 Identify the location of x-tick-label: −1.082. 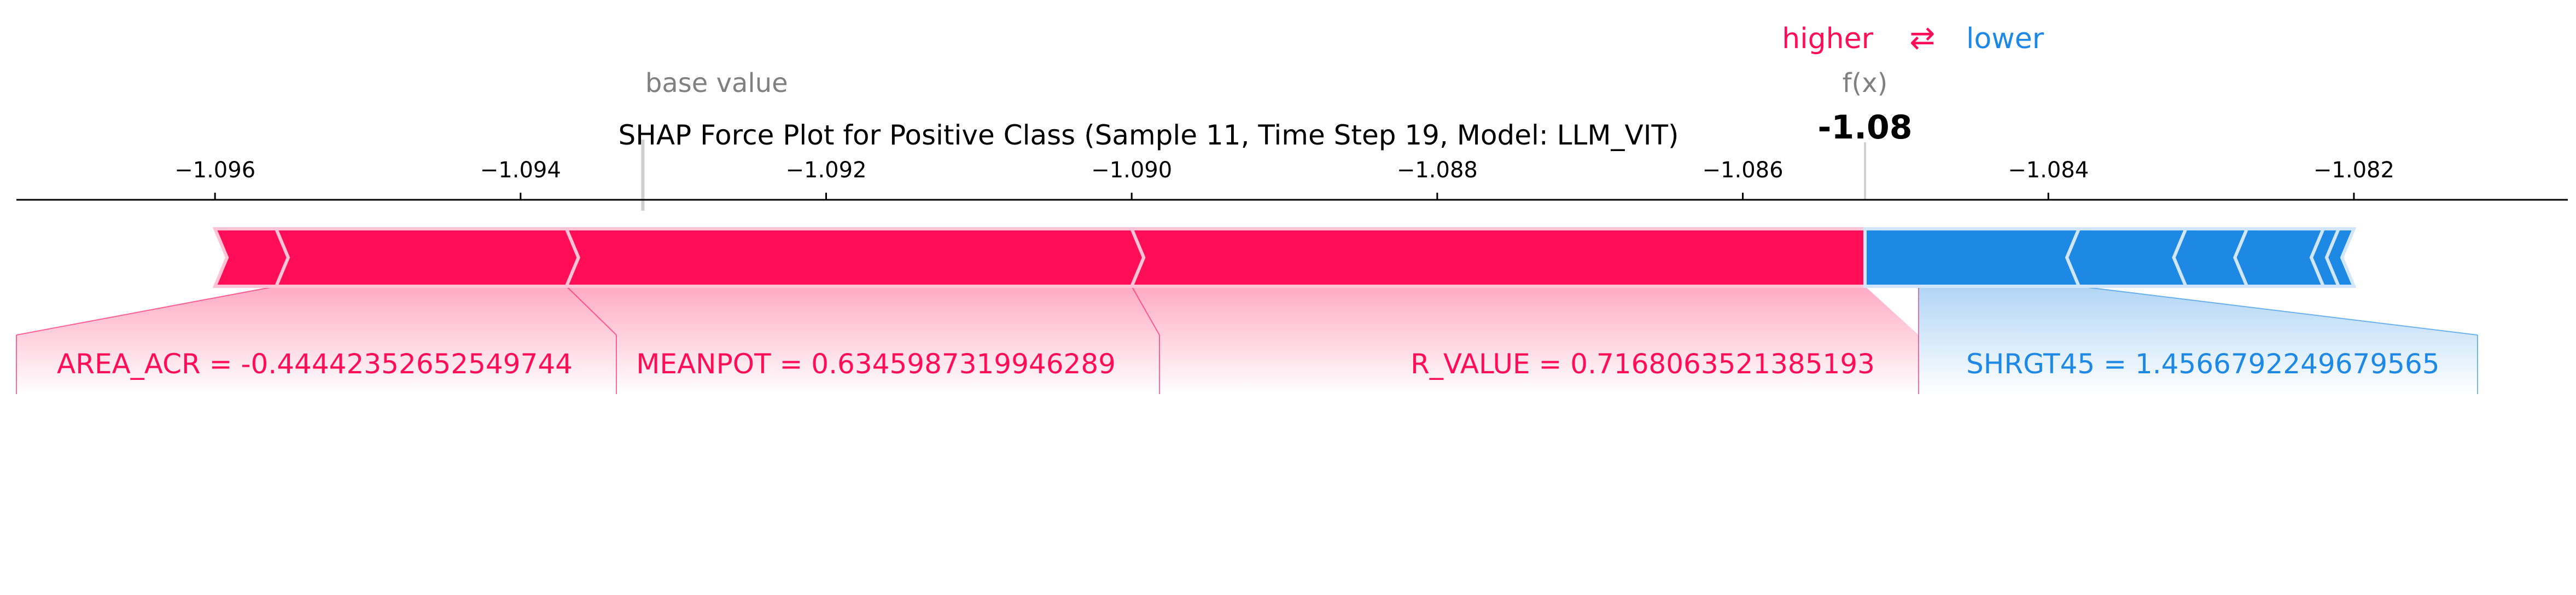
(2353, 170).